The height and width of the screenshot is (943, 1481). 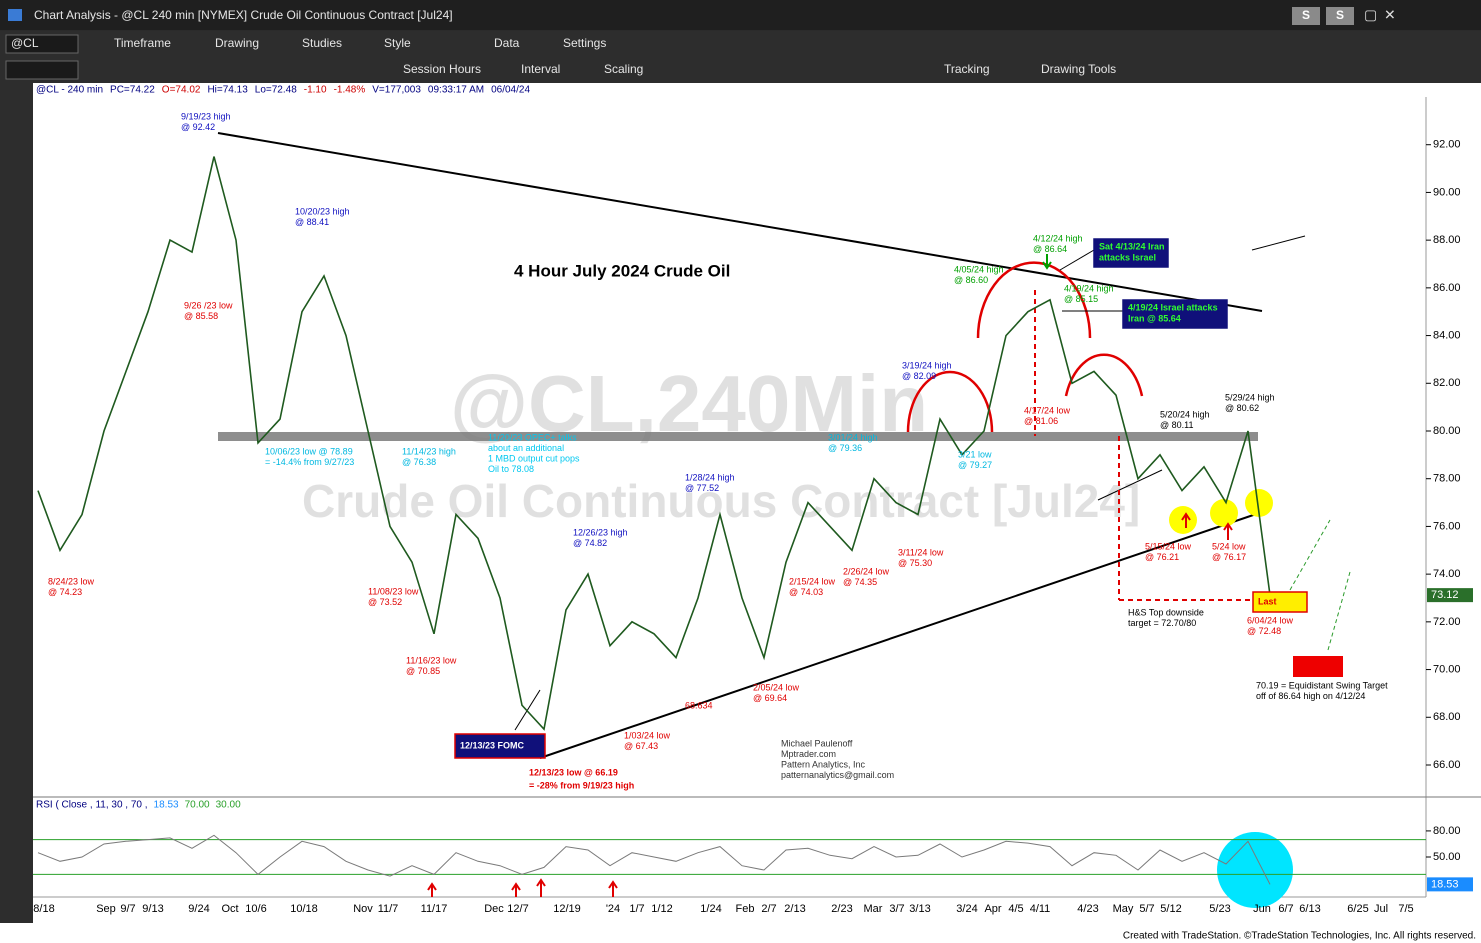 What do you see at coordinates (71, 581) in the screenshot?
I see `annotation: 8/24/23 low` at bounding box center [71, 581].